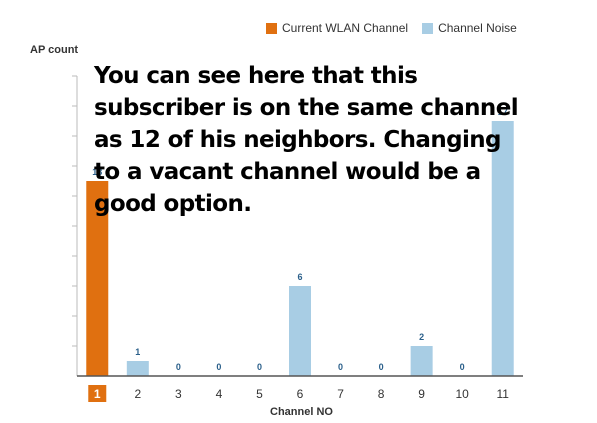  What do you see at coordinates (178, 367) in the screenshot?
I see `data-label-ch3: 0` at bounding box center [178, 367].